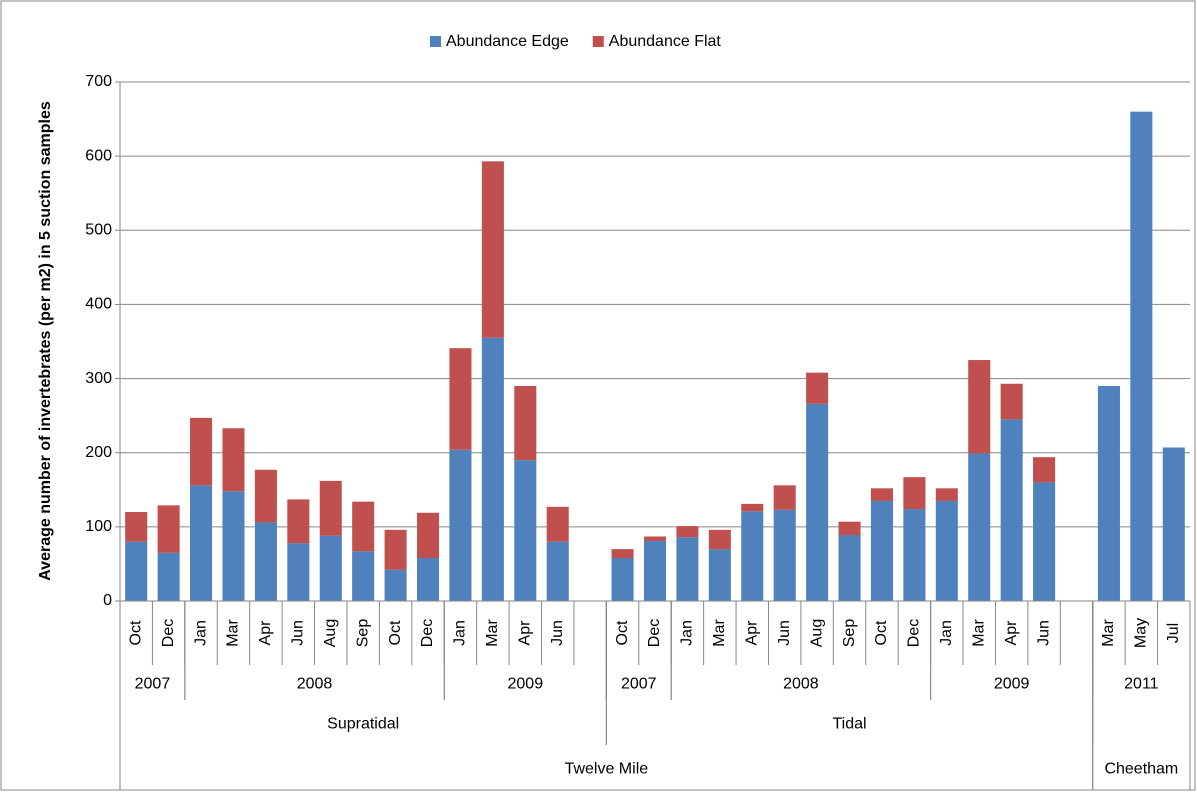 Image resolution: width=1197 pixels, height=792 pixels. I want to click on y-tick-label: 200, so click(98, 452).